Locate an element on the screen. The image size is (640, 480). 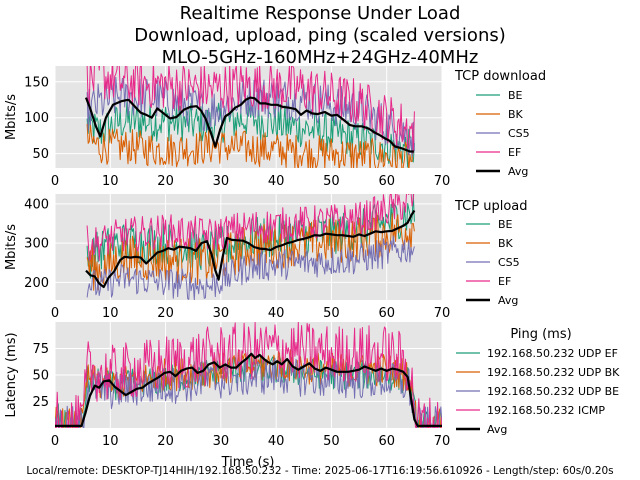
upload-x-tick-label: 70 is located at coordinates (442, 313).